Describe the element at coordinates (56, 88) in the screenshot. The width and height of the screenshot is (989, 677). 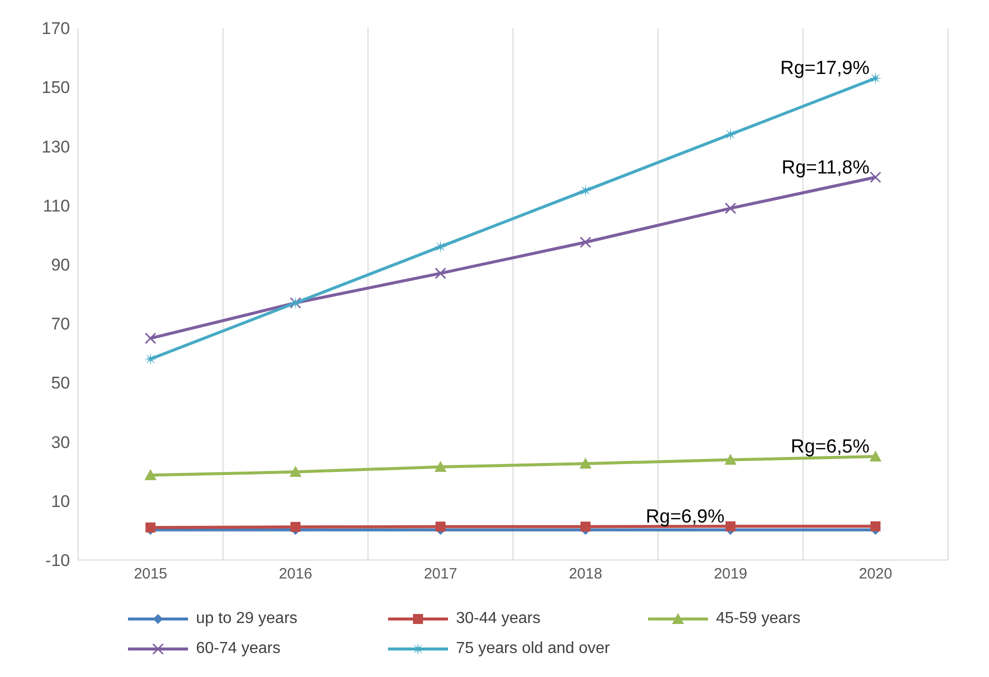
I see `y-tick-label: 150` at that location.